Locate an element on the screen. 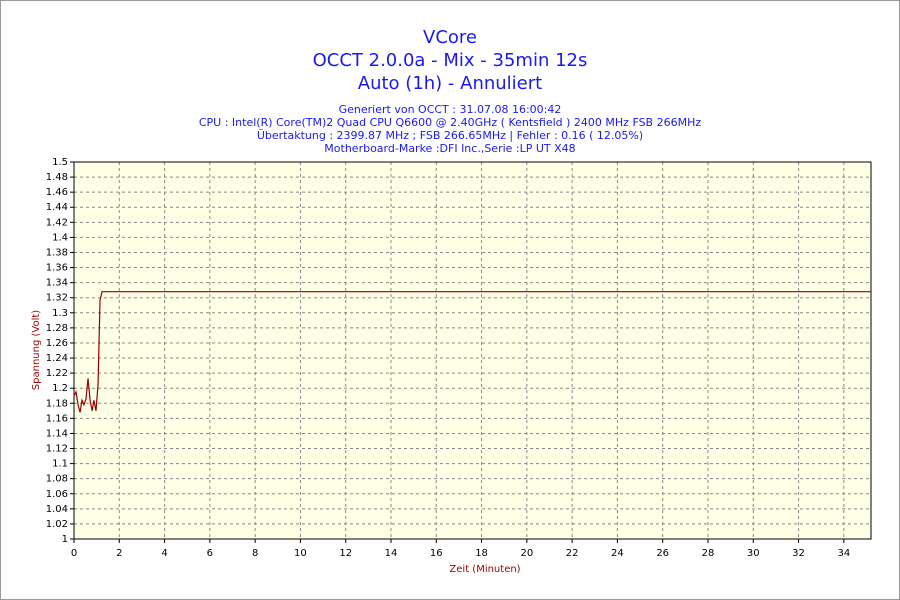 Image resolution: width=900 pixels, height=600 pixels. x-tick-label: 26 is located at coordinates (662, 553).